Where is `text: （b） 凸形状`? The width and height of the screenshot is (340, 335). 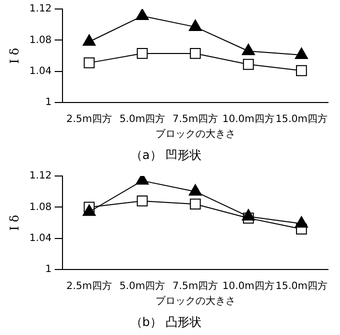 text: （b） 凸形状 is located at coordinates (166, 321).